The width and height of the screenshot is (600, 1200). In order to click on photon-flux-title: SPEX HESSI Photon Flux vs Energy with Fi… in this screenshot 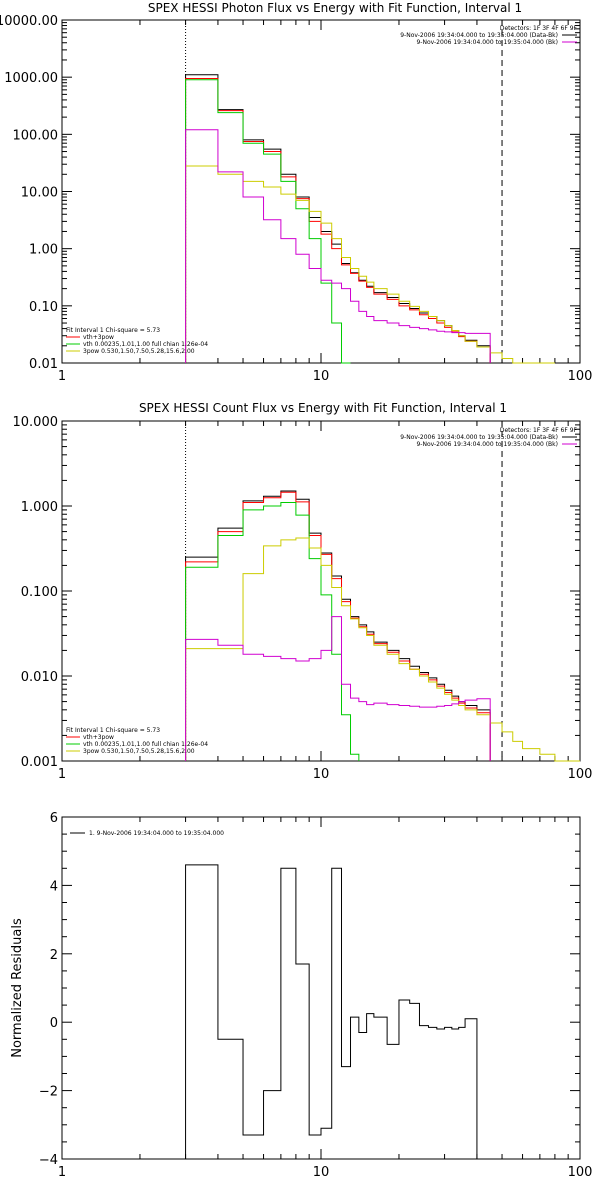, I will do `click(335, 8)`.